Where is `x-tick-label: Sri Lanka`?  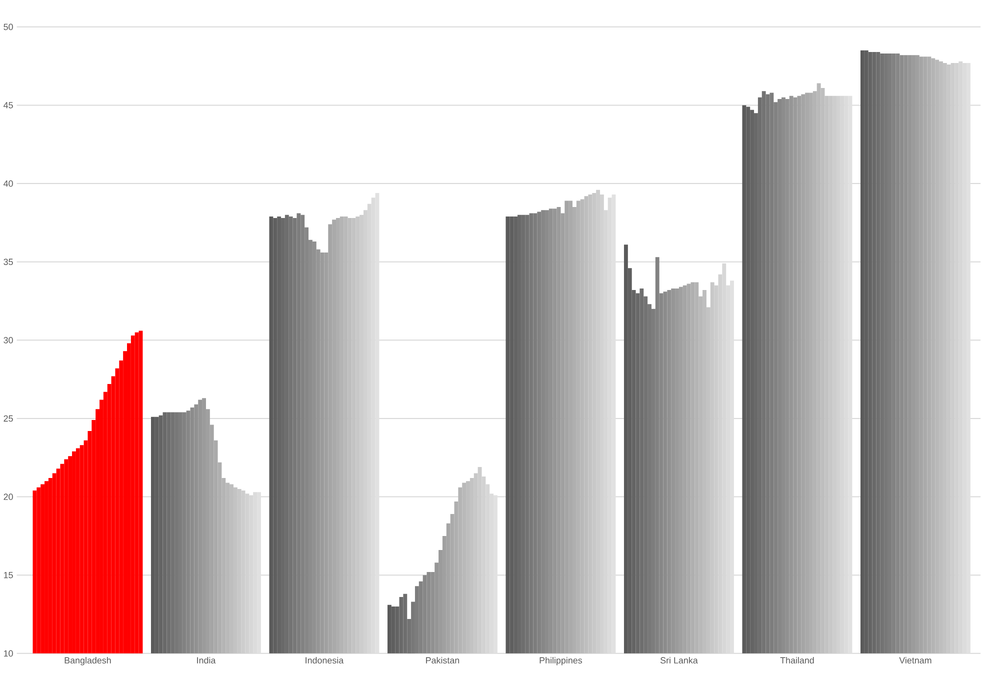
x-tick-label: Sri Lanka is located at coordinates (679, 660).